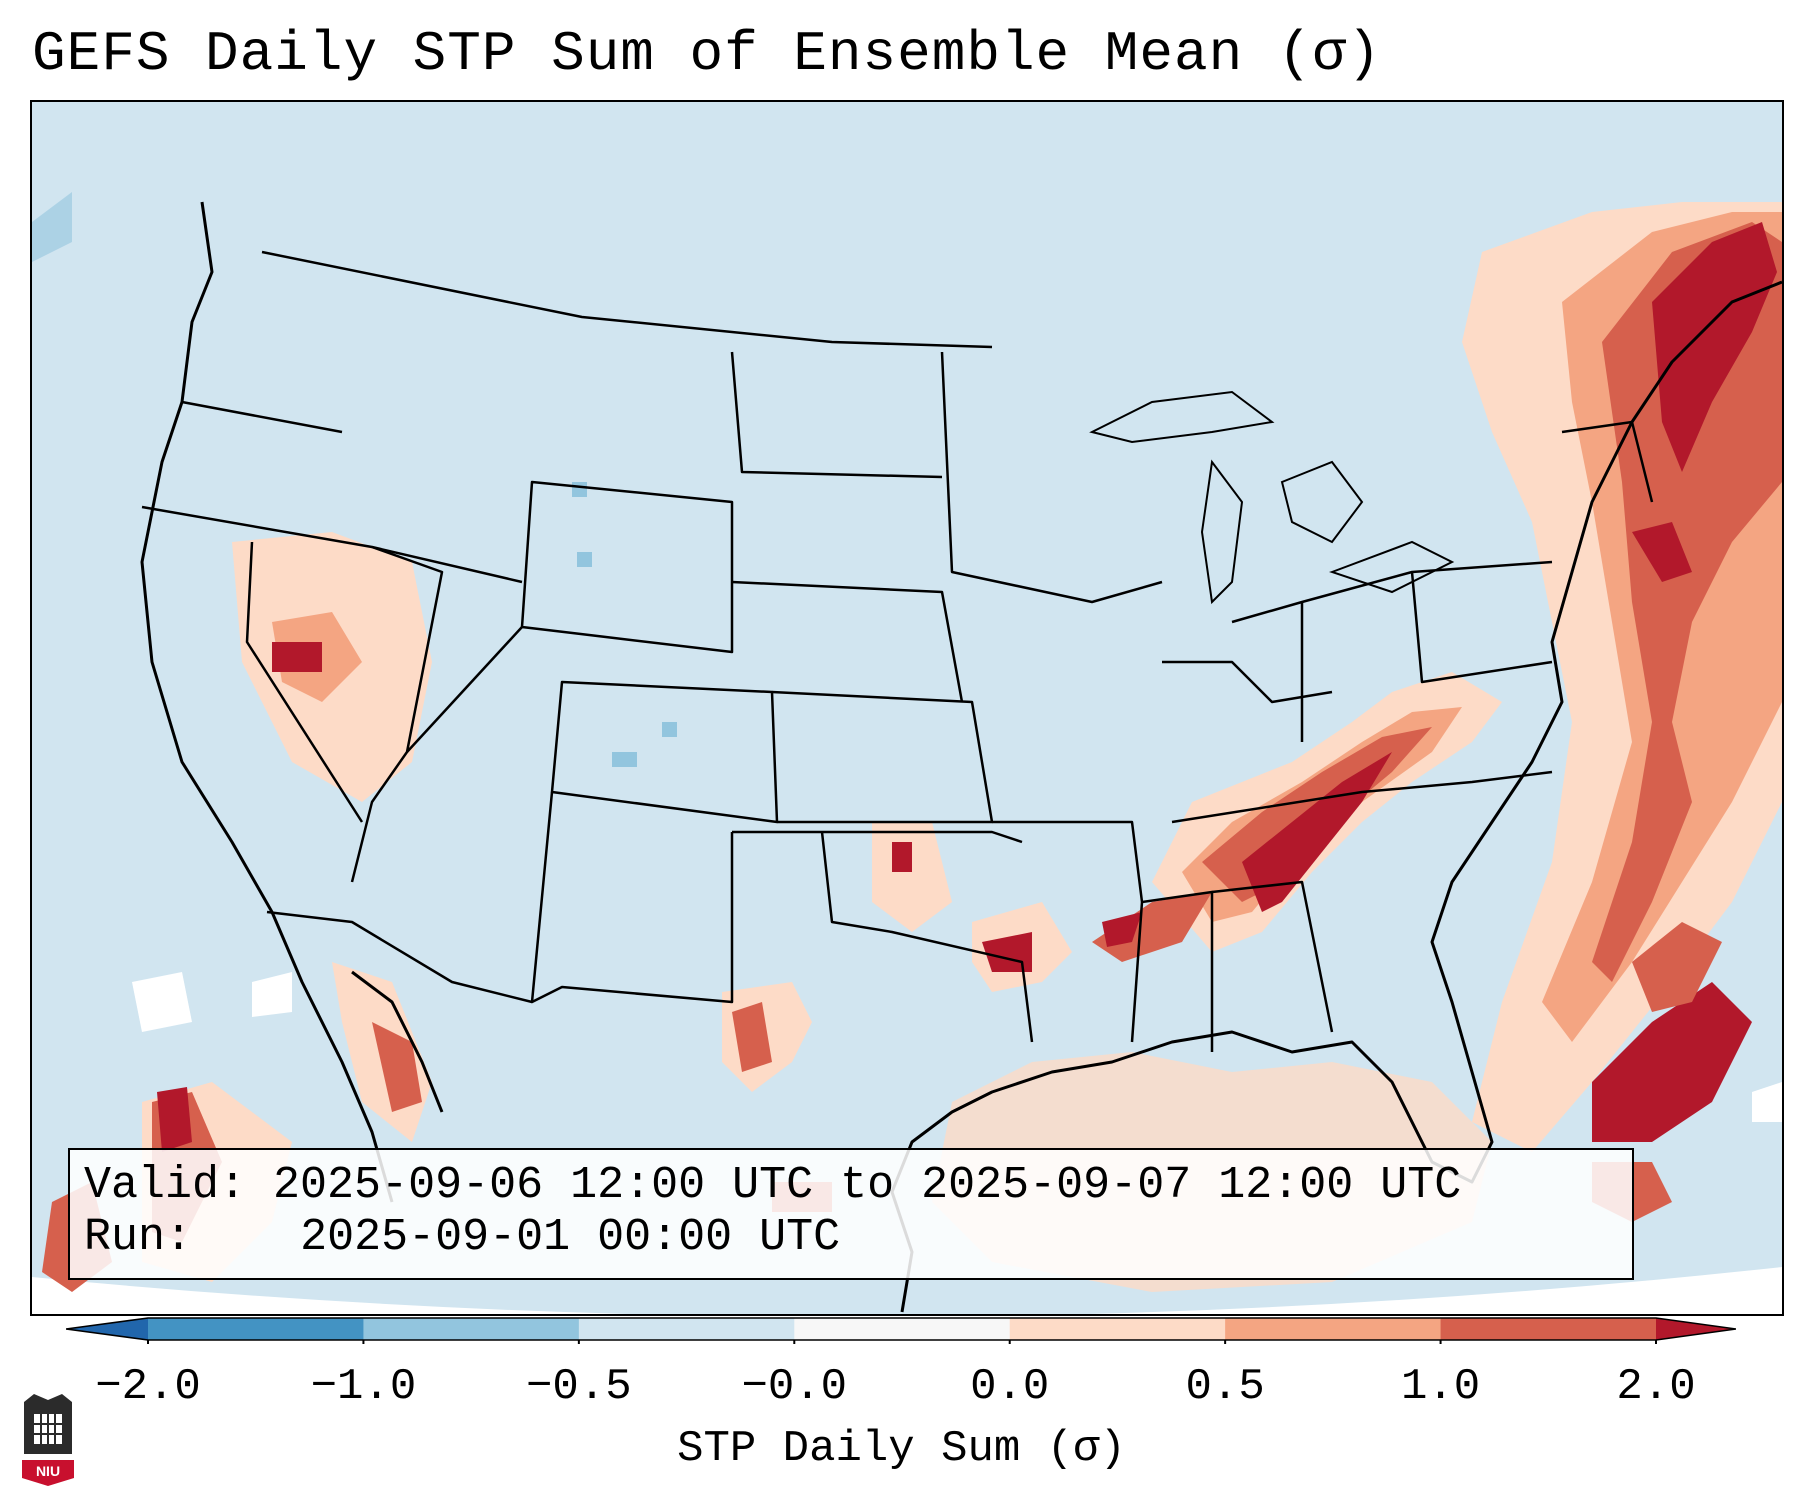 The height and width of the screenshot is (1506, 1803). I want to click on colorbar-tick-label: −0.0, so click(794, 1387).